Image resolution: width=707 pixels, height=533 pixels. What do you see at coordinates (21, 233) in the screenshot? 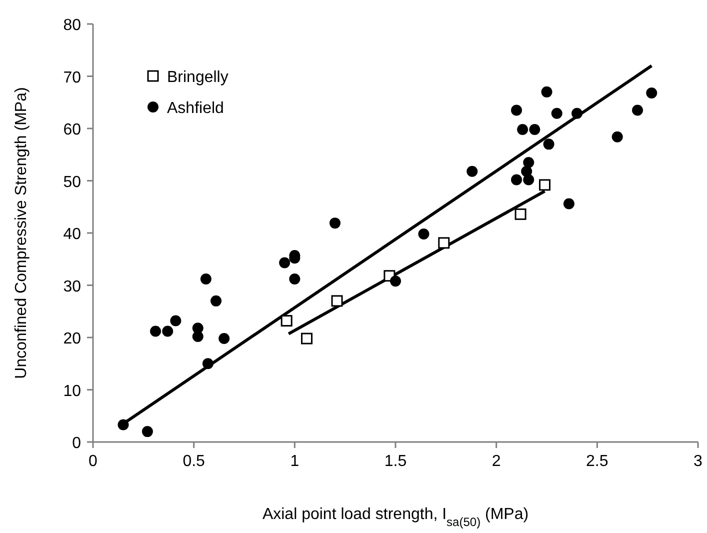
I see `y-axis-title: Unconfined Compressive Strength (MPa)` at bounding box center [21, 233].